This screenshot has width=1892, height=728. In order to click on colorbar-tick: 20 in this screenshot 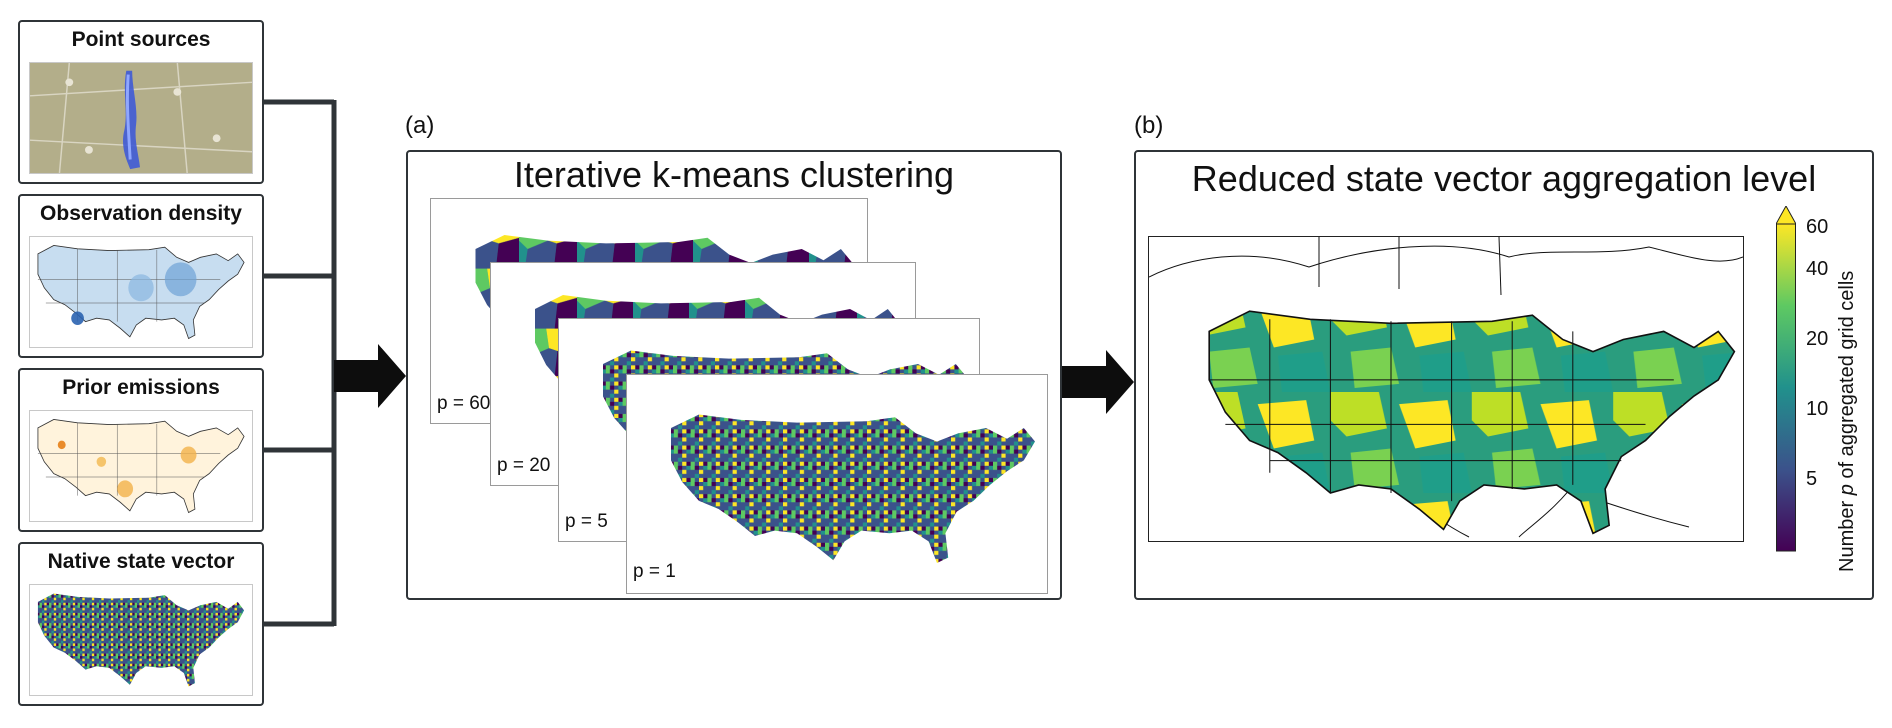, I will do `click(1817, 339)`.